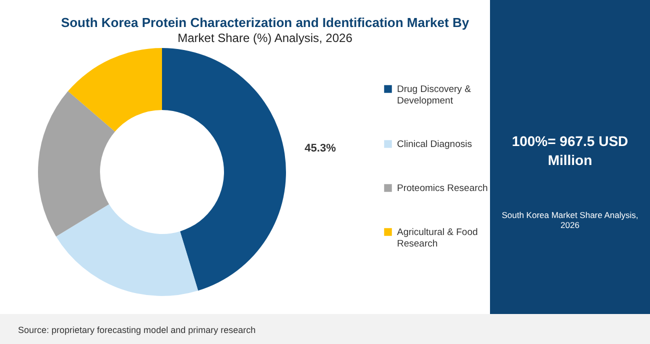 The image size is (650, 344). I want to click on legend-label: Drug Discovery & Development, so click(434, 95).